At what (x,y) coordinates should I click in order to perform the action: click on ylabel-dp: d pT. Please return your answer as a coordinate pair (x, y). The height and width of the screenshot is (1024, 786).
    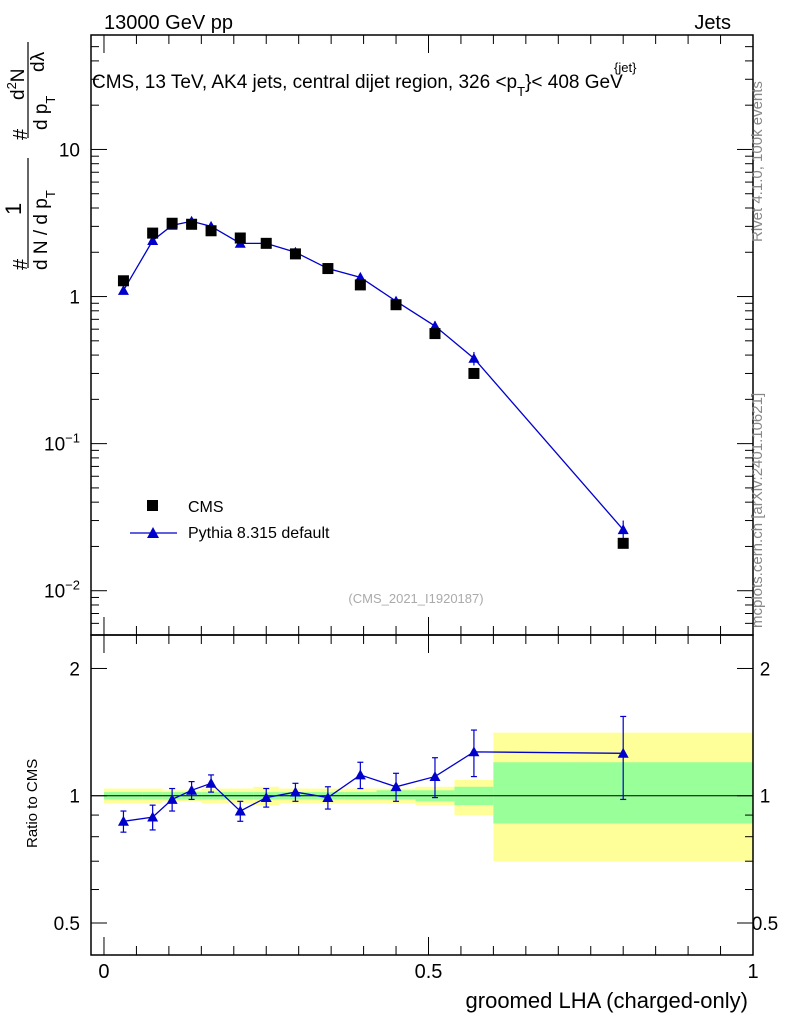
    Looking at the image, I should click on (44, 113).